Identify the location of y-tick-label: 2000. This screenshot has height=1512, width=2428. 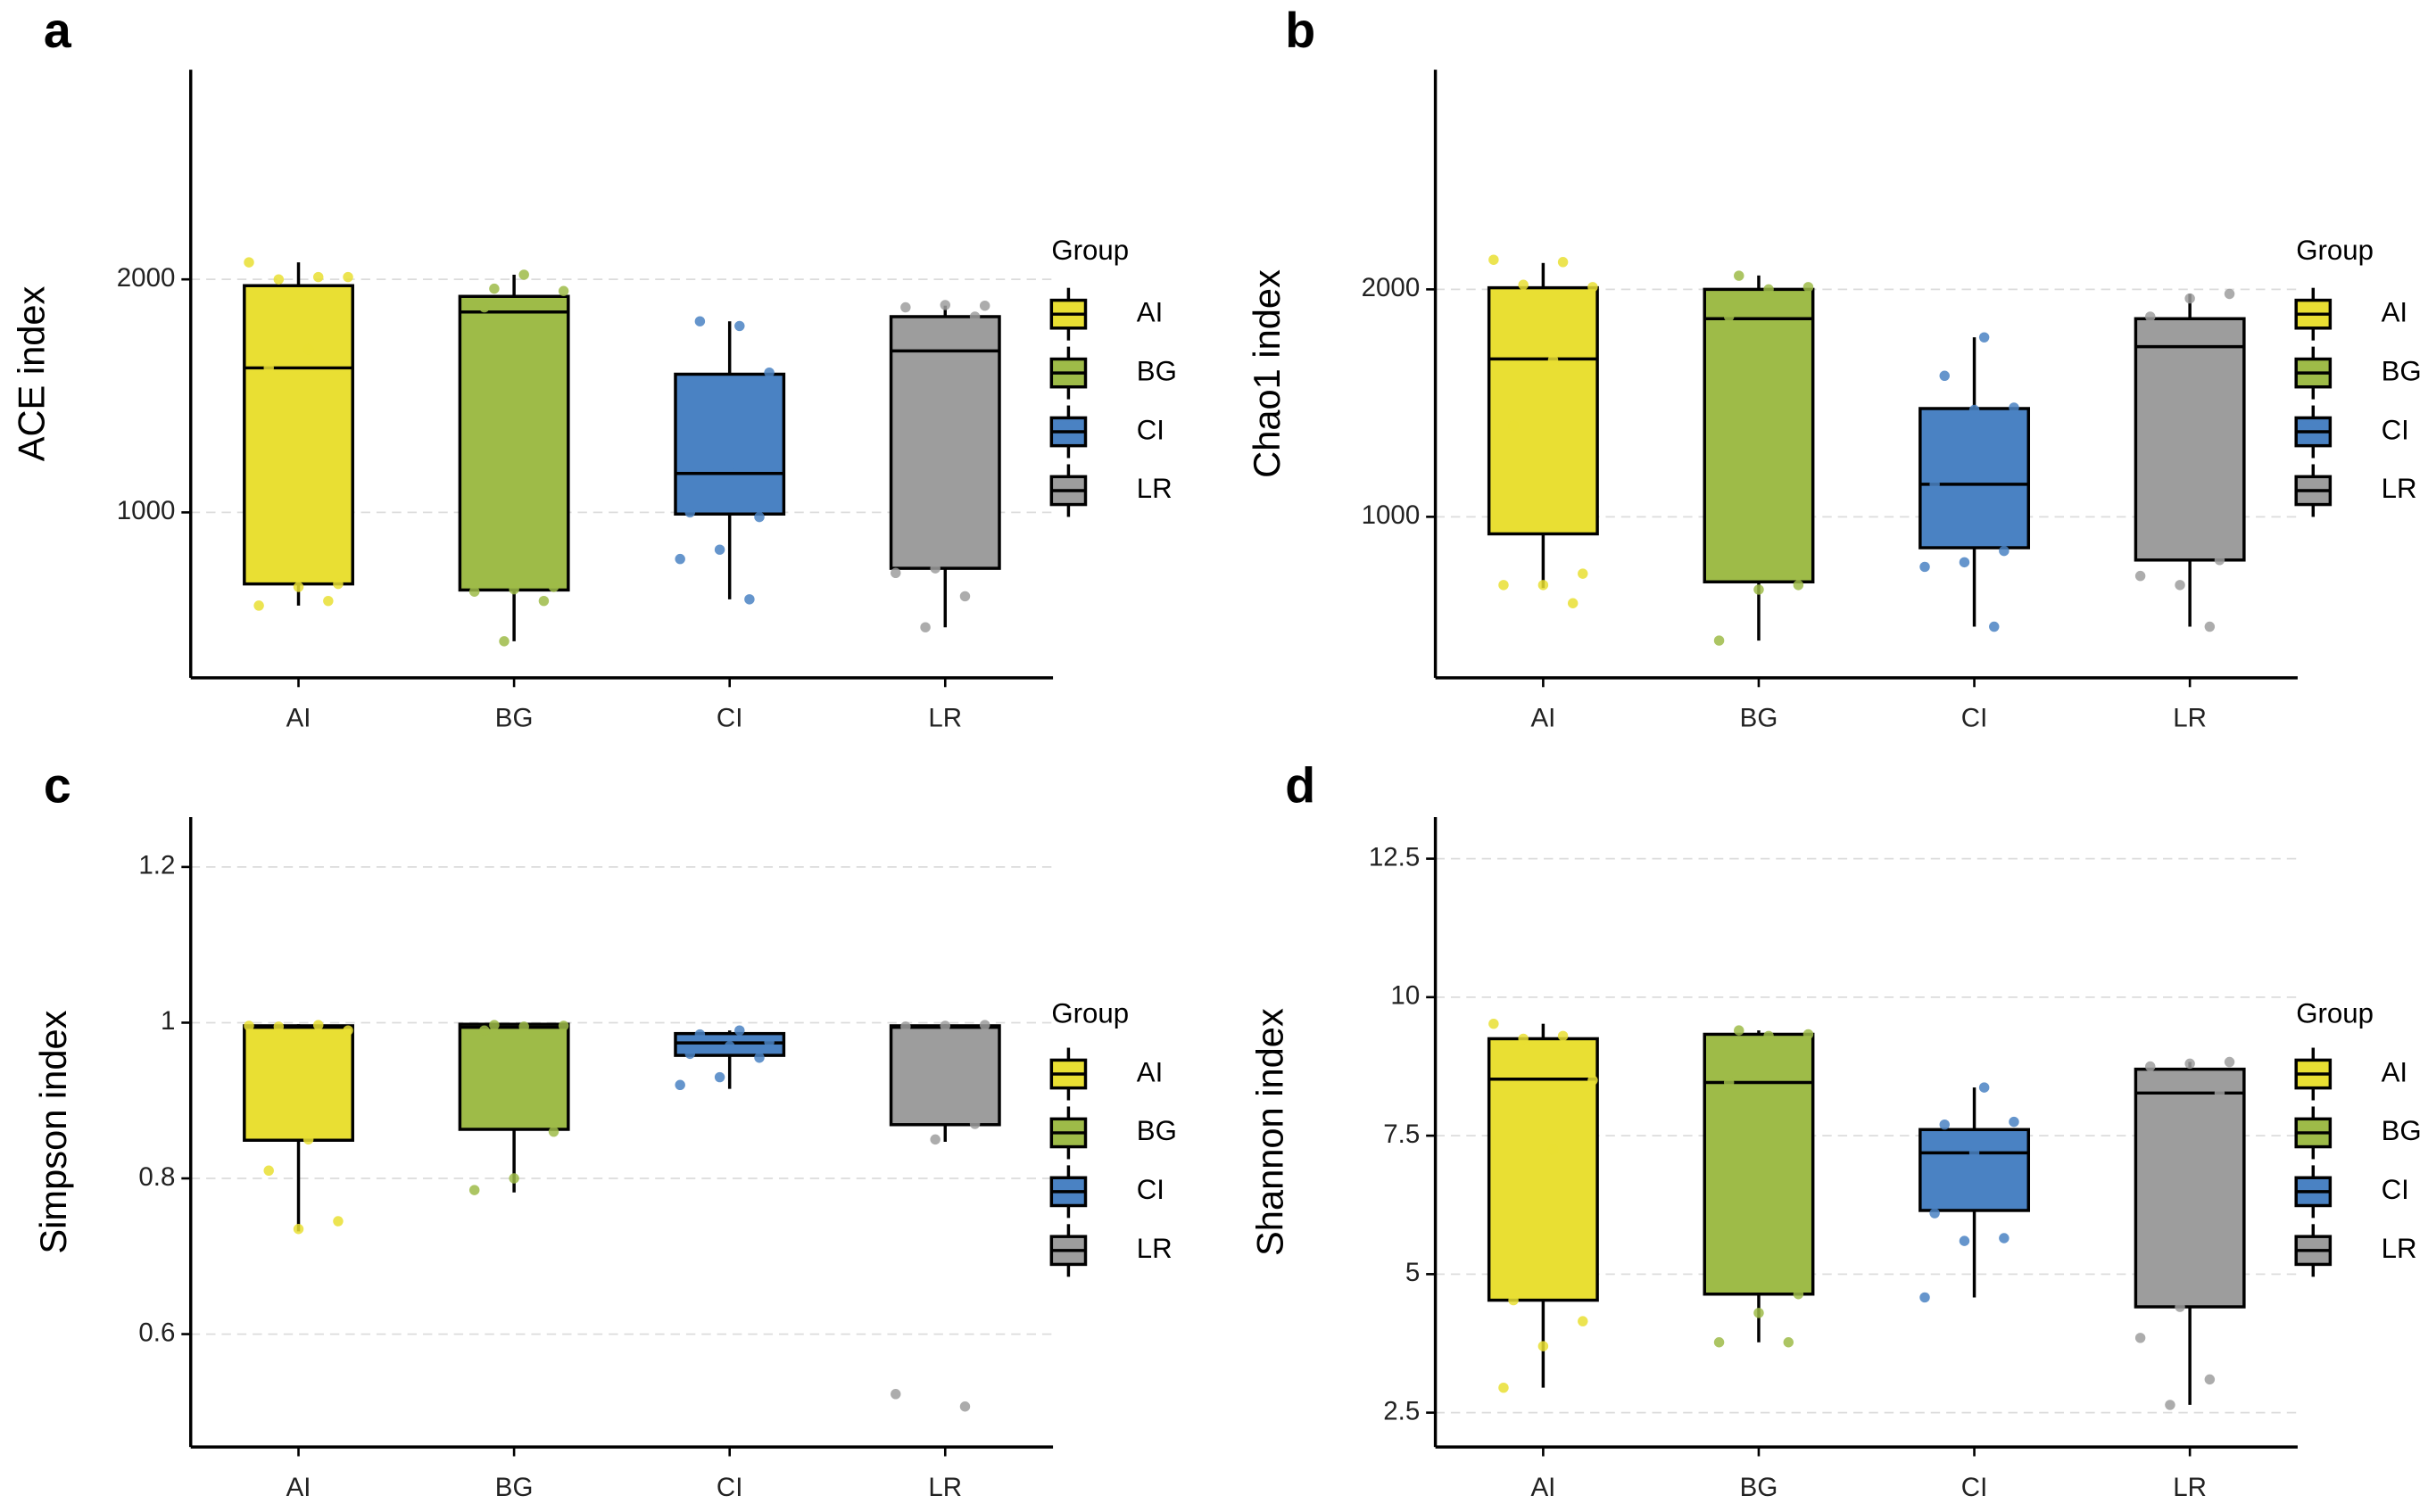
(147, 278).